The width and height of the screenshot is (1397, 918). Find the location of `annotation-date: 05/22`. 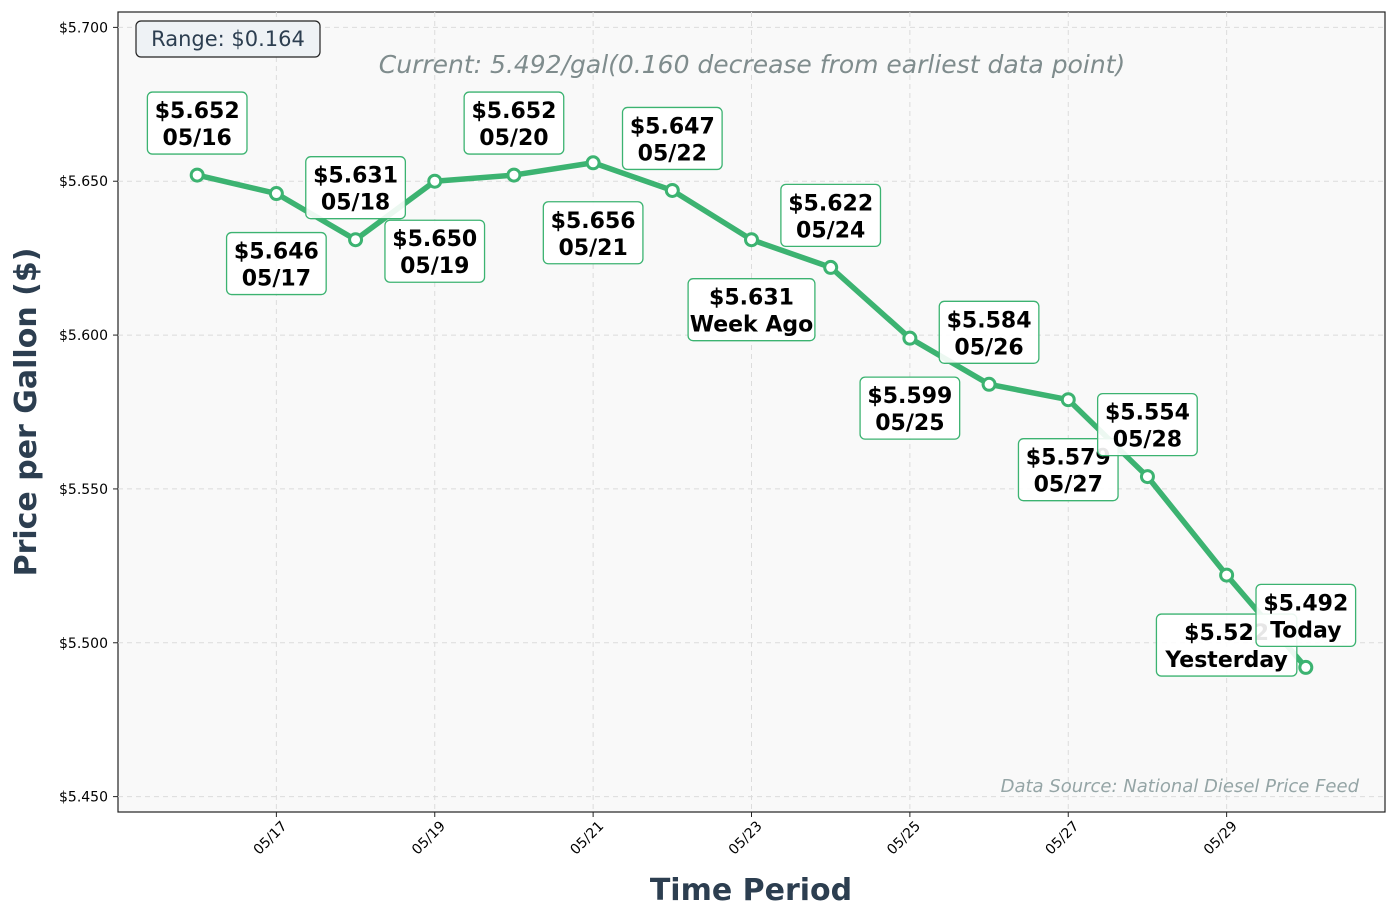

annotation-date: 05/22 is located at coordinates (672, 153).